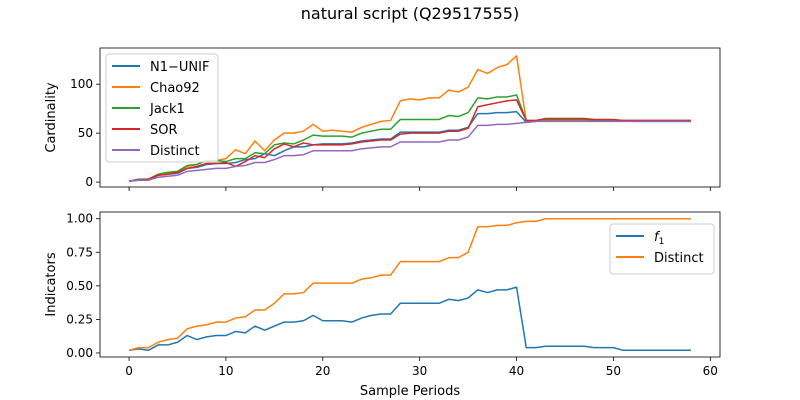 The image size is (800, 400). I want to click on x-tick-label: 30, so click(419, 371).